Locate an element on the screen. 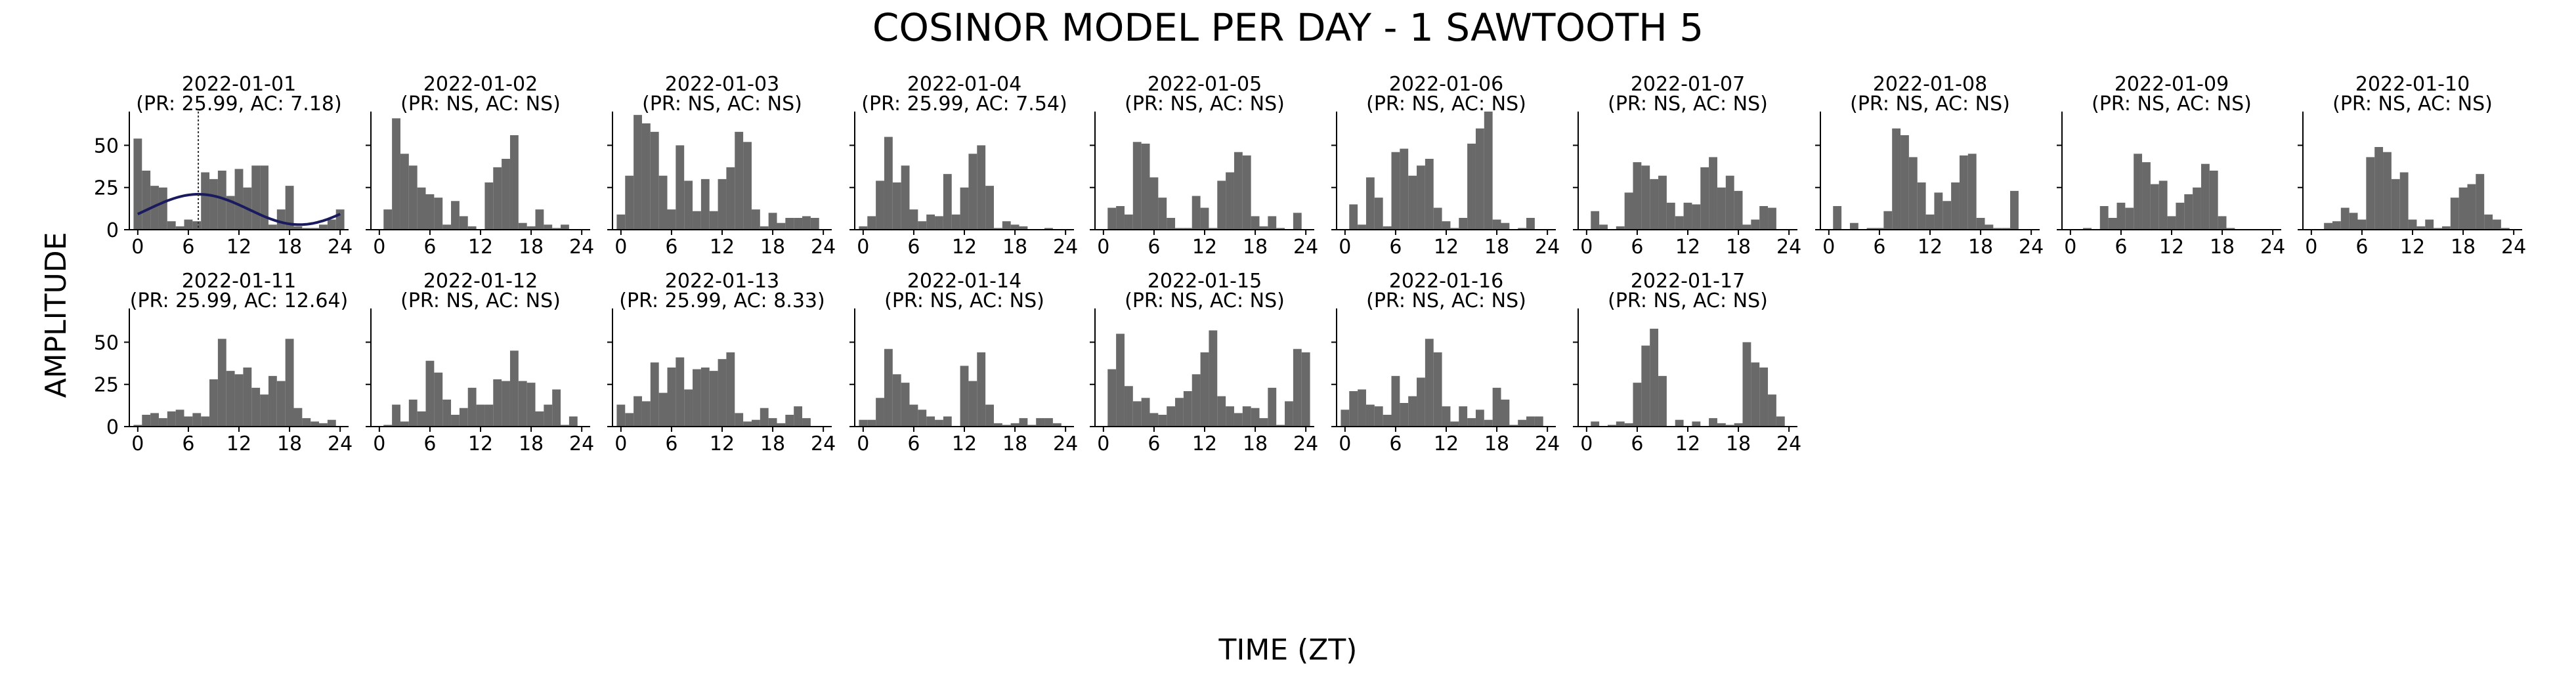 Image resolution: width=2576 pixels, height=674 pixels. subplot-2022-01-07: 2022-01-07(PR: NS, AC: NS) 0 6 12 18 24 is located at coordinates (1687, 166).